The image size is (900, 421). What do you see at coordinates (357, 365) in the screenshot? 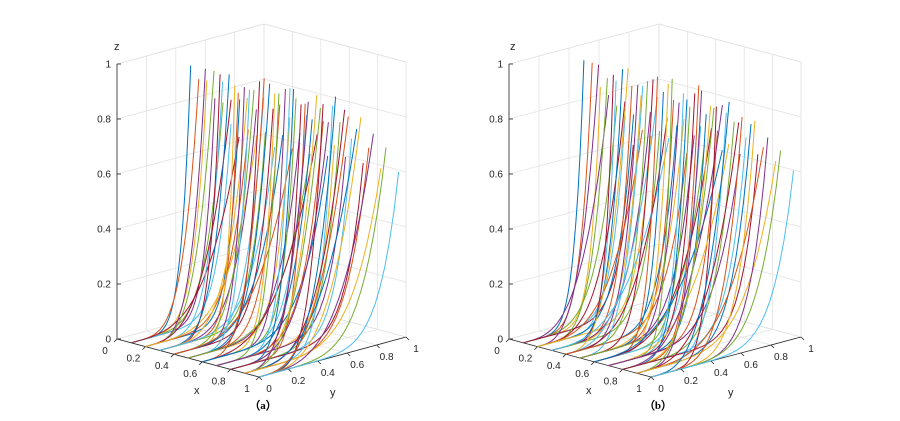
I see `panel-a-y-tick: 0.6` at bounding box center [357, 365].